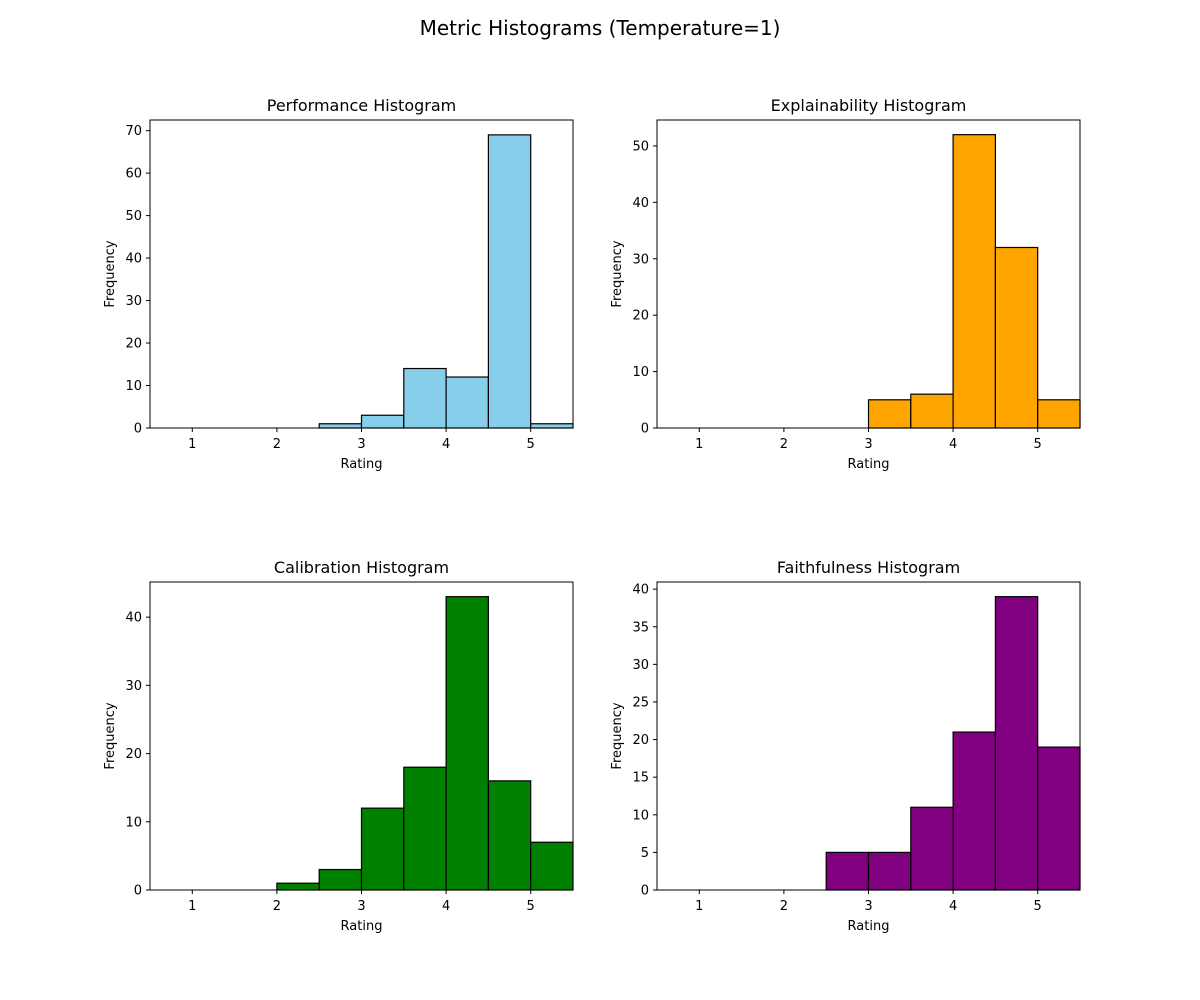 The width and height of the screenshot is (1200, 1000). Describe the element at coordinates (361, 105) in the screenshot. I see `panel-title: Performance Histogram` at that location.